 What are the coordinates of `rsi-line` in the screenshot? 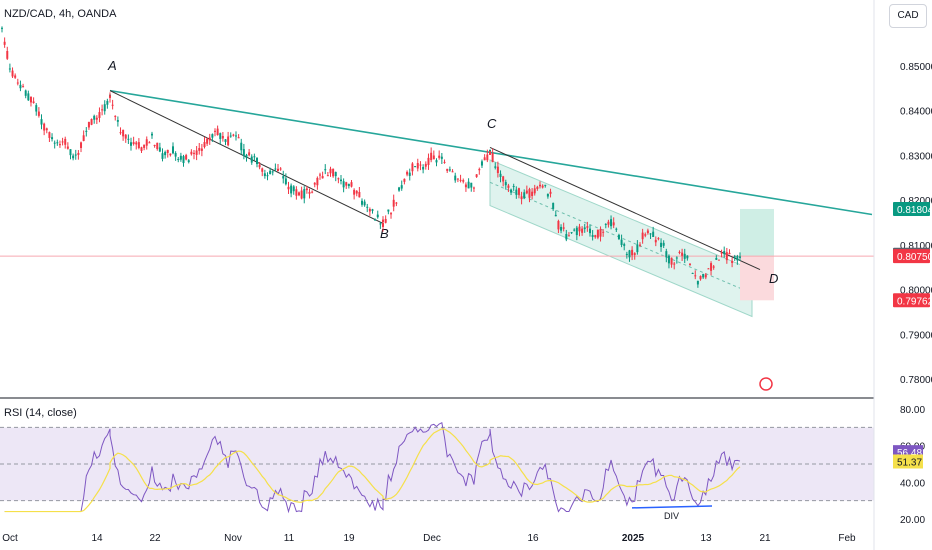 It's located at (372, 467).